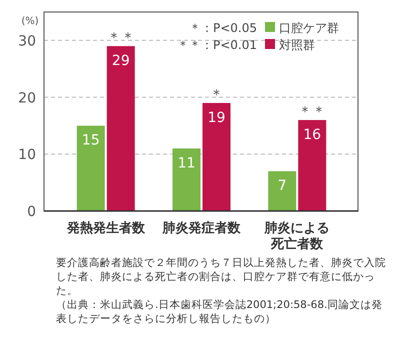 This screenshot has width=400, height=347. Describe the element at coordinates (221, 277) in the screenshot. I see `text: 要介護高齢者施設で２年間のうち７日以上発熱した者、肺炎で入院した者、肺炎による死亡者の割合は、口腔ケア群で有意に低かった。` at that location.